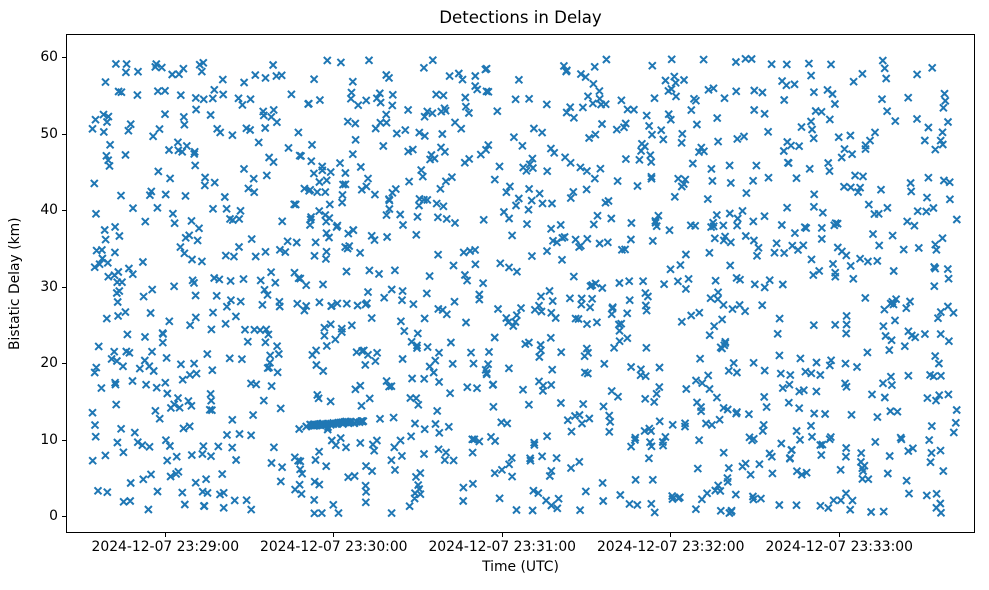 This screenshot has height=590, width=989. I want to click on y-tick-label: 50, so click(49, 133).